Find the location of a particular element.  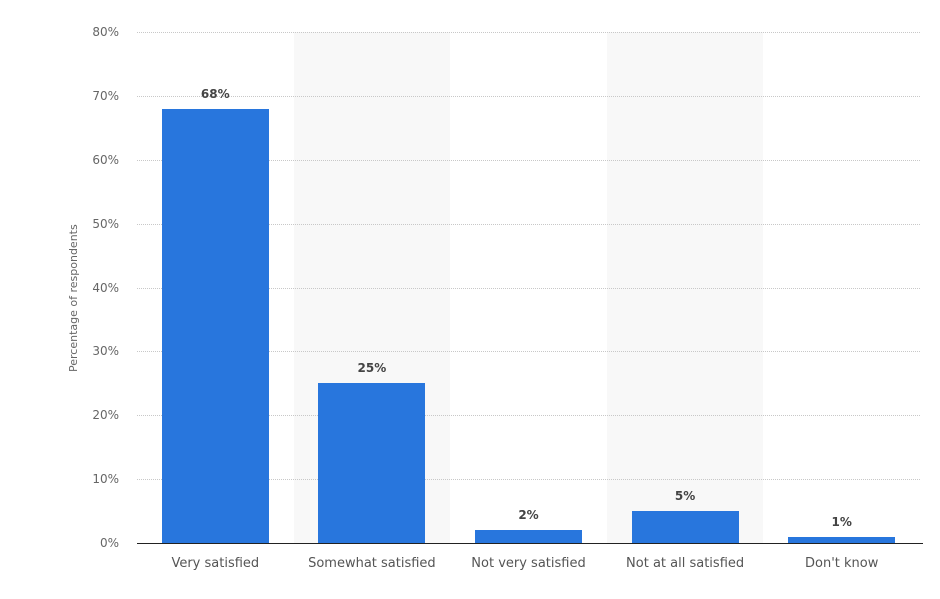

x-tick-label: Not very satisfied is located at coordinates (528, 563).